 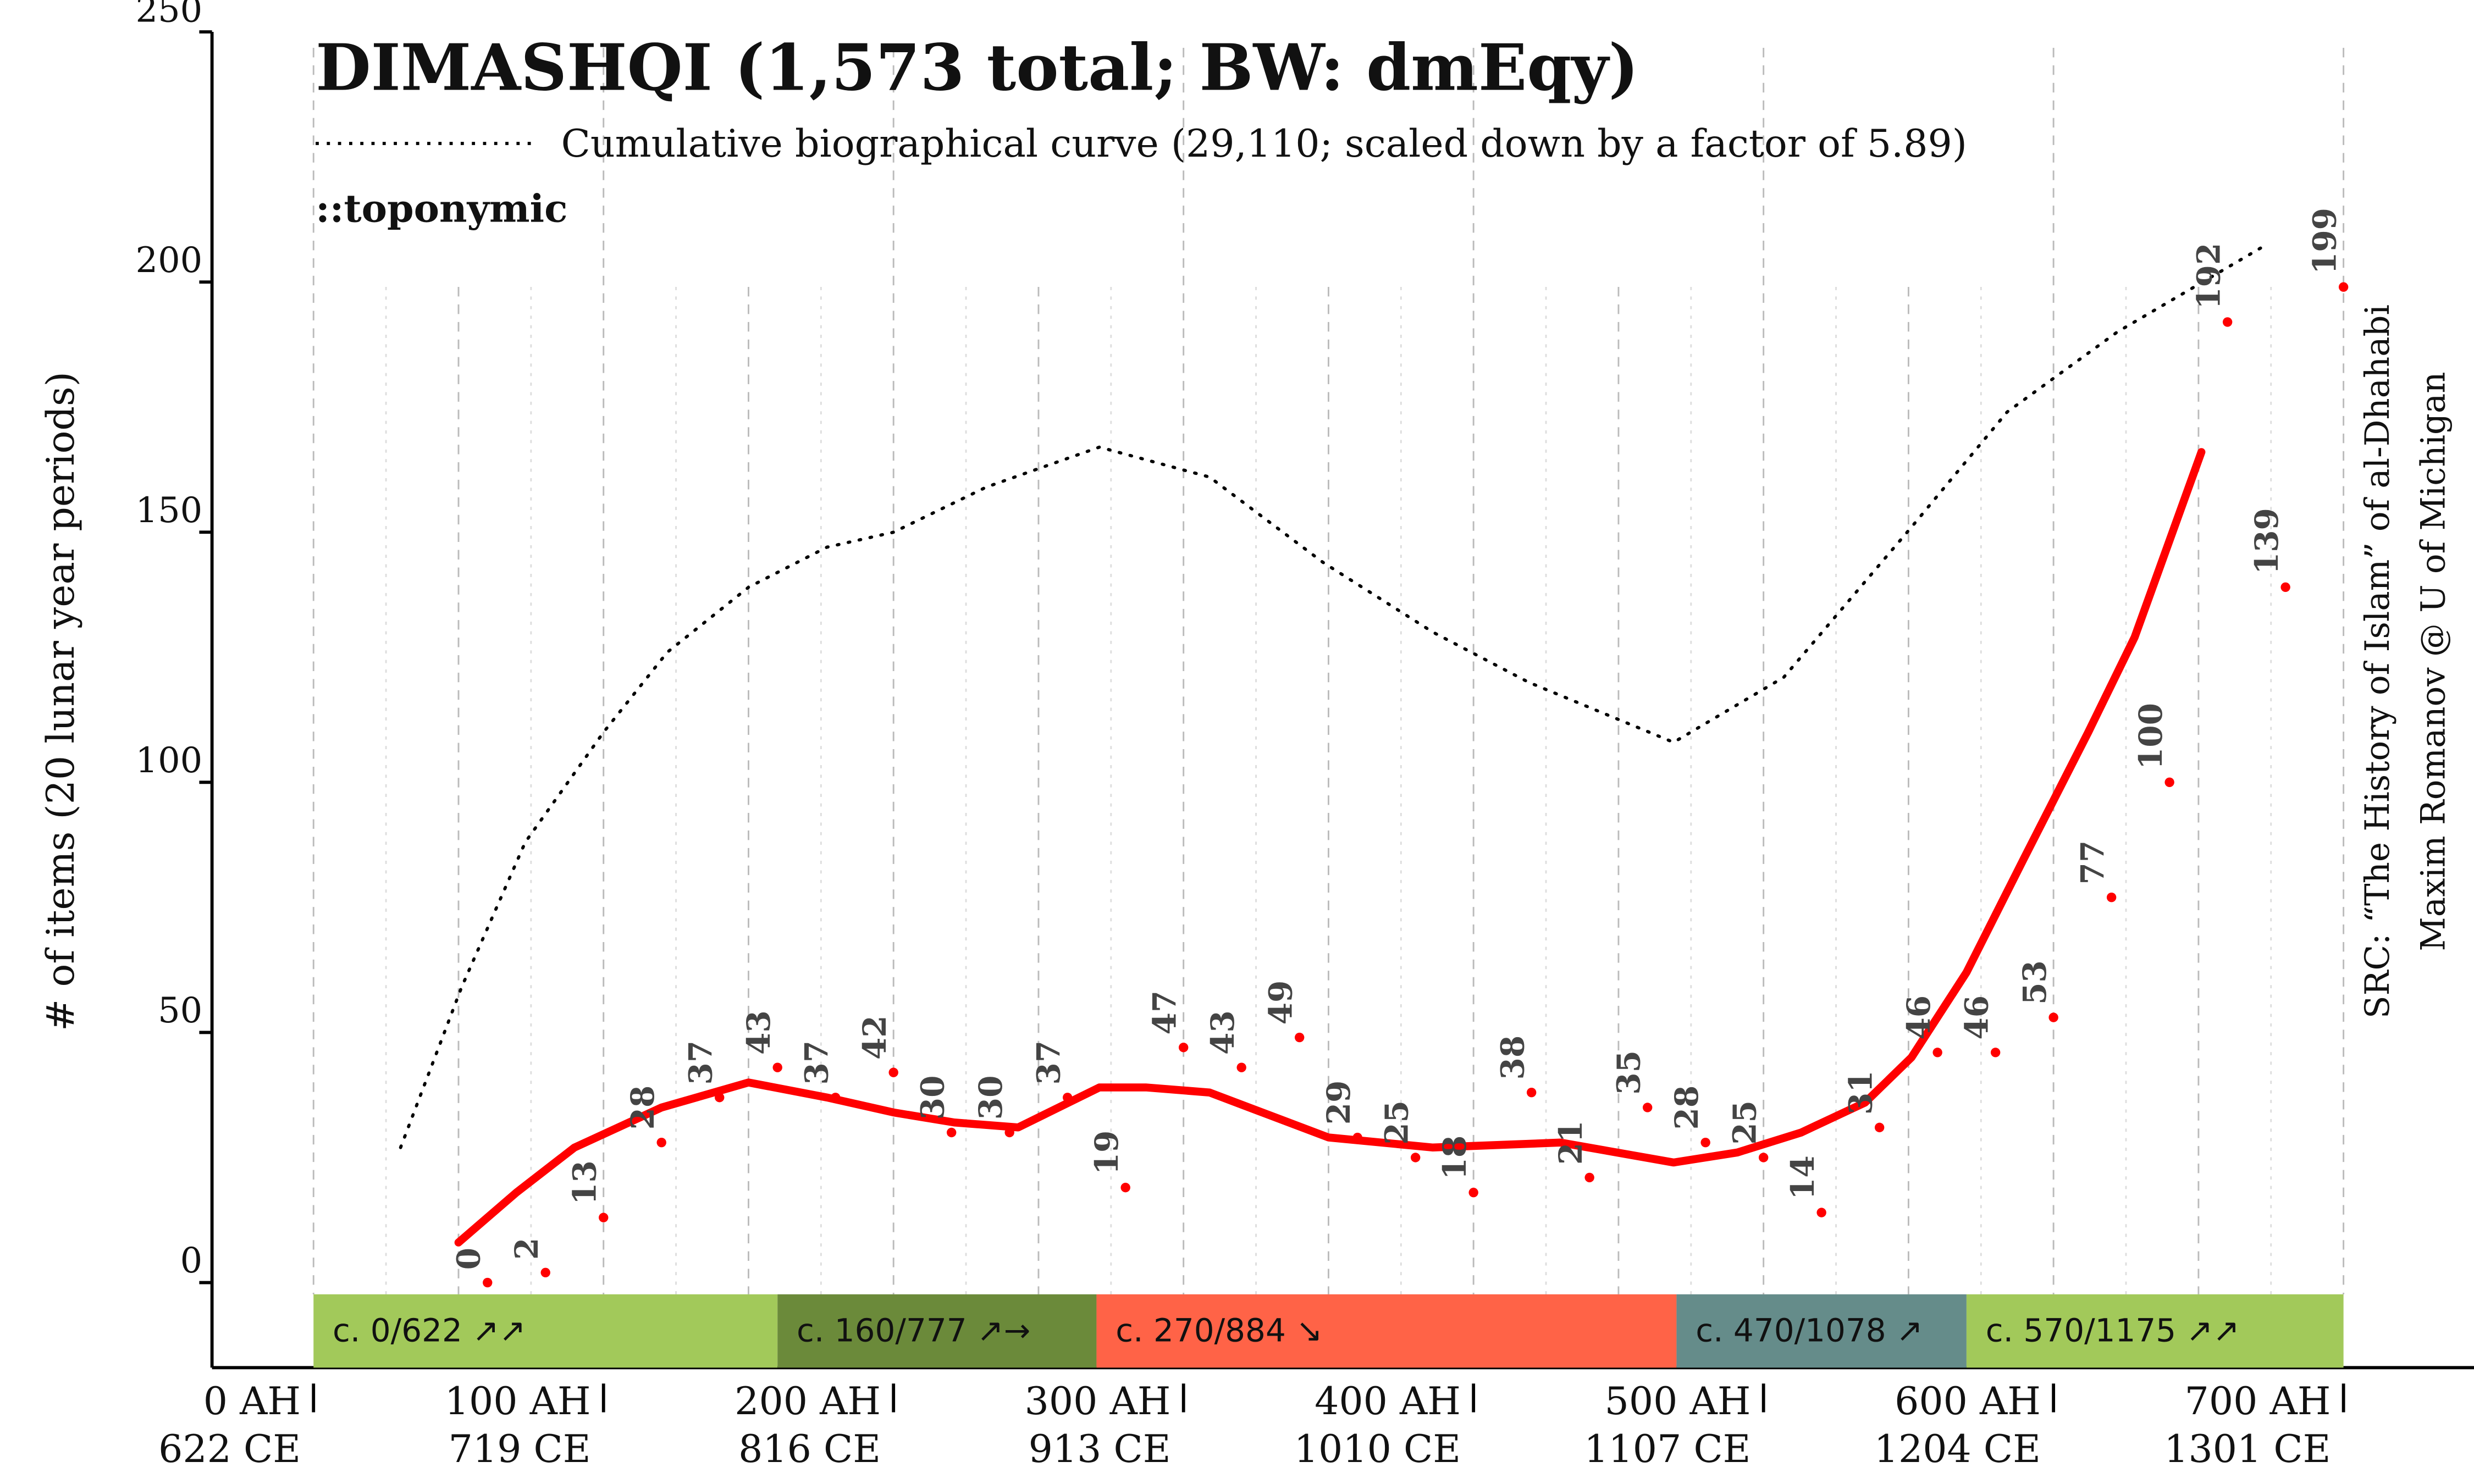 What do you see at coordinates (518, 1401) in the screenshot?
I see `x-tick-label: 100 AH` at bounding box center [518, 1401].